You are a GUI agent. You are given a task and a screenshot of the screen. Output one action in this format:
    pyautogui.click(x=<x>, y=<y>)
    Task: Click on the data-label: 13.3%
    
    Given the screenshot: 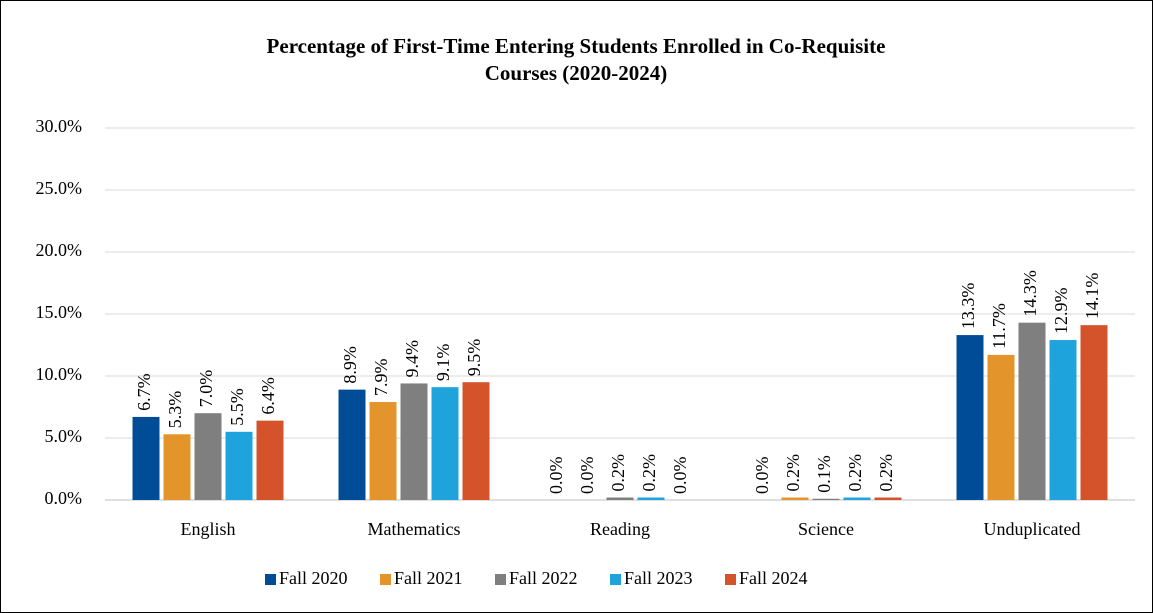 What is the action you would take?
    pyautogui.click(x=968, y=306)
    